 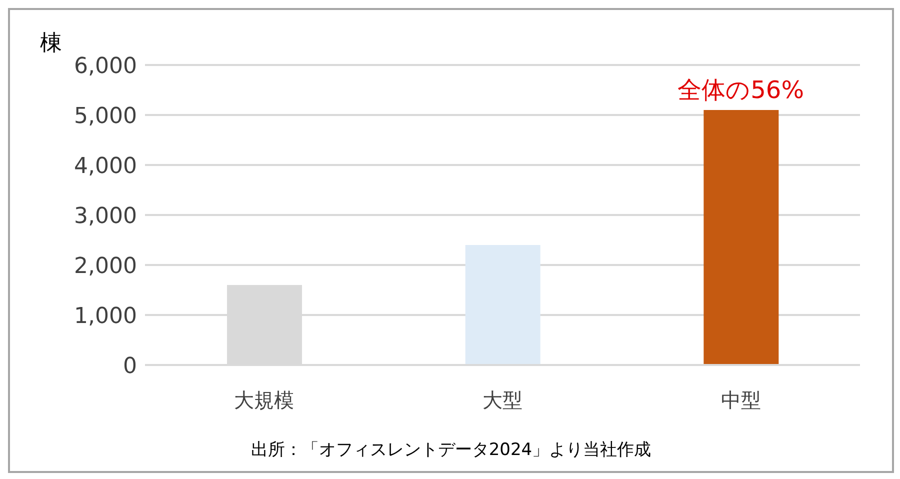 What do you see at coordinates (105, 166) in the screenshot?
I see `y-tick-label: 4,000` at bounding box center [105, 166].